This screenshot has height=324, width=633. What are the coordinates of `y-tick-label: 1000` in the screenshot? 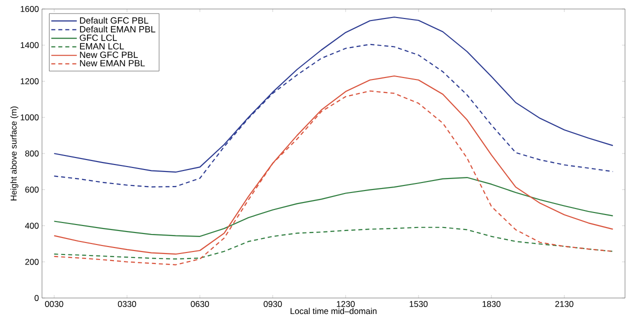 It's located at (29, 117).